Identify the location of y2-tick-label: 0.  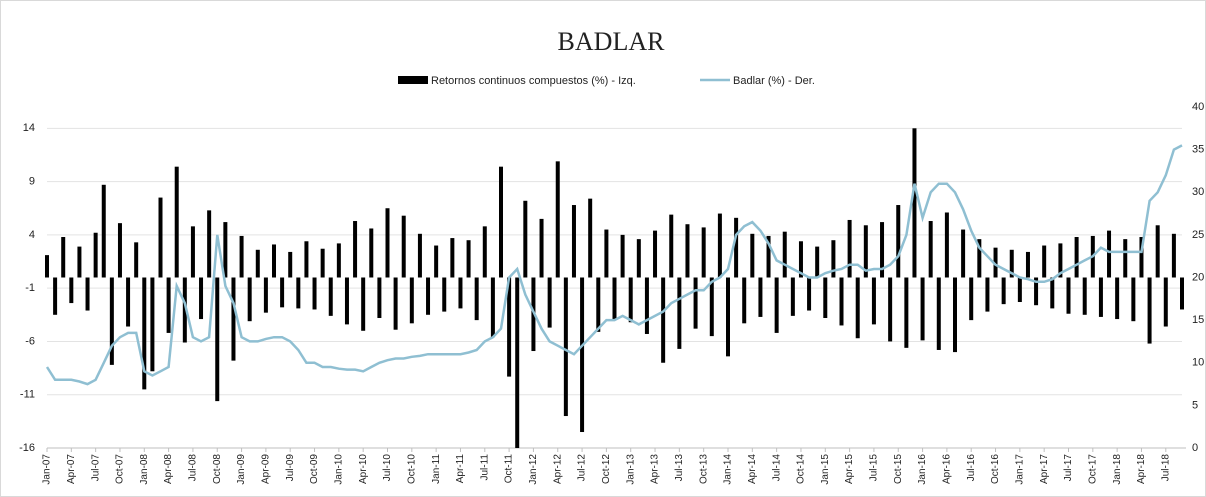
(1195, 448).